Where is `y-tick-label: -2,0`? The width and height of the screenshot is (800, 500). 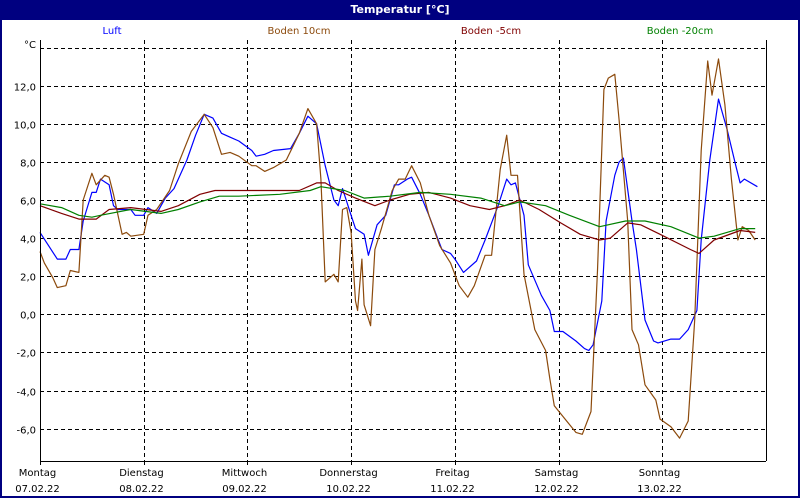 y-tick-label: -2,0 is located at coordinates (26, 354).